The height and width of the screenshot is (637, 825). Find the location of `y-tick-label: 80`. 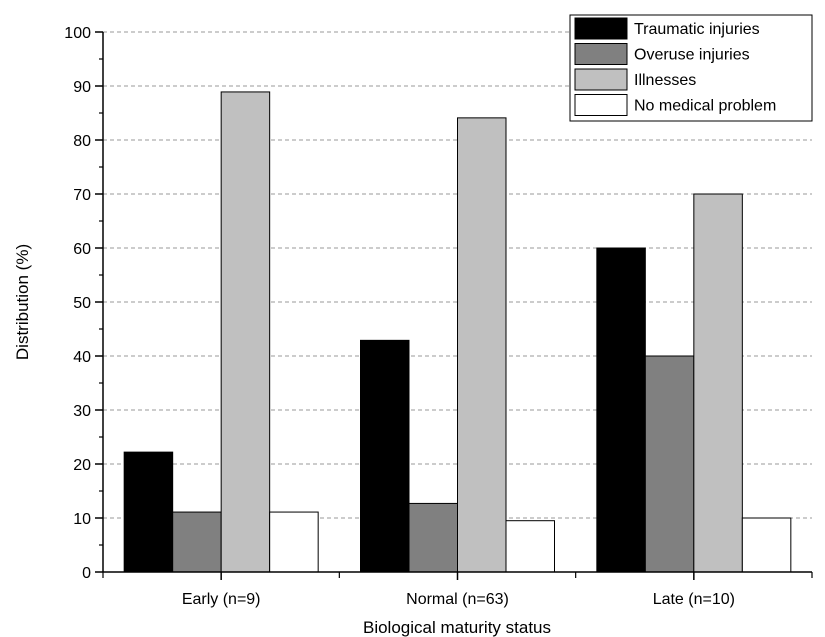

y-tick-label: 80 is located at coordinates (82, 141).